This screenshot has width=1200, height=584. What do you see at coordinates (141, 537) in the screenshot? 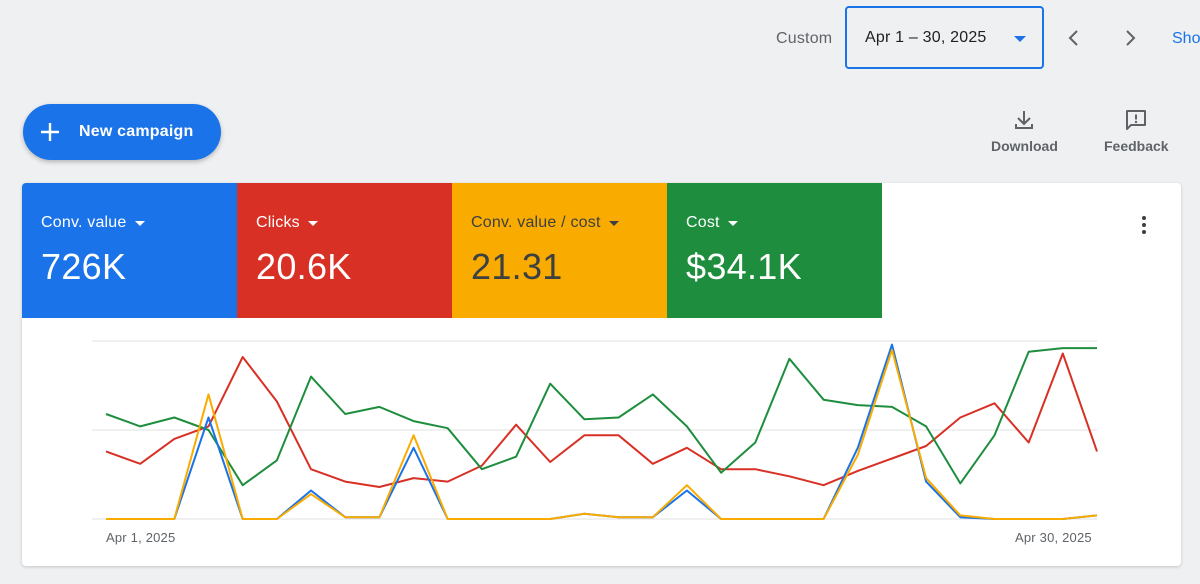
I see `x-axis-start-label: Apr 1, 2025` at bounding box center [141, 537].